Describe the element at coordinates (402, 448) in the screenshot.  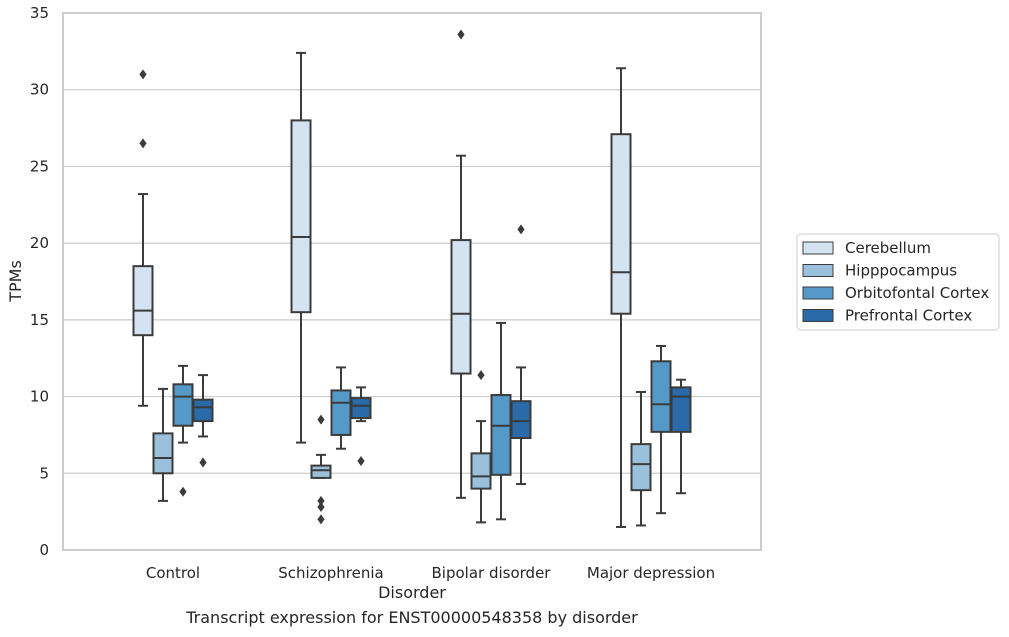
I see `series-hipppocampus` at that location.